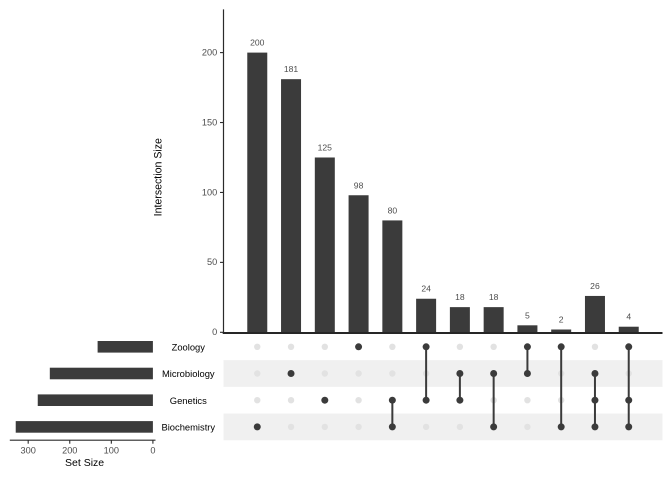  What do you see at coordinates (212, 262) in the screenshot?
I see `svg-text: 50` at bounding box center [212, 262].